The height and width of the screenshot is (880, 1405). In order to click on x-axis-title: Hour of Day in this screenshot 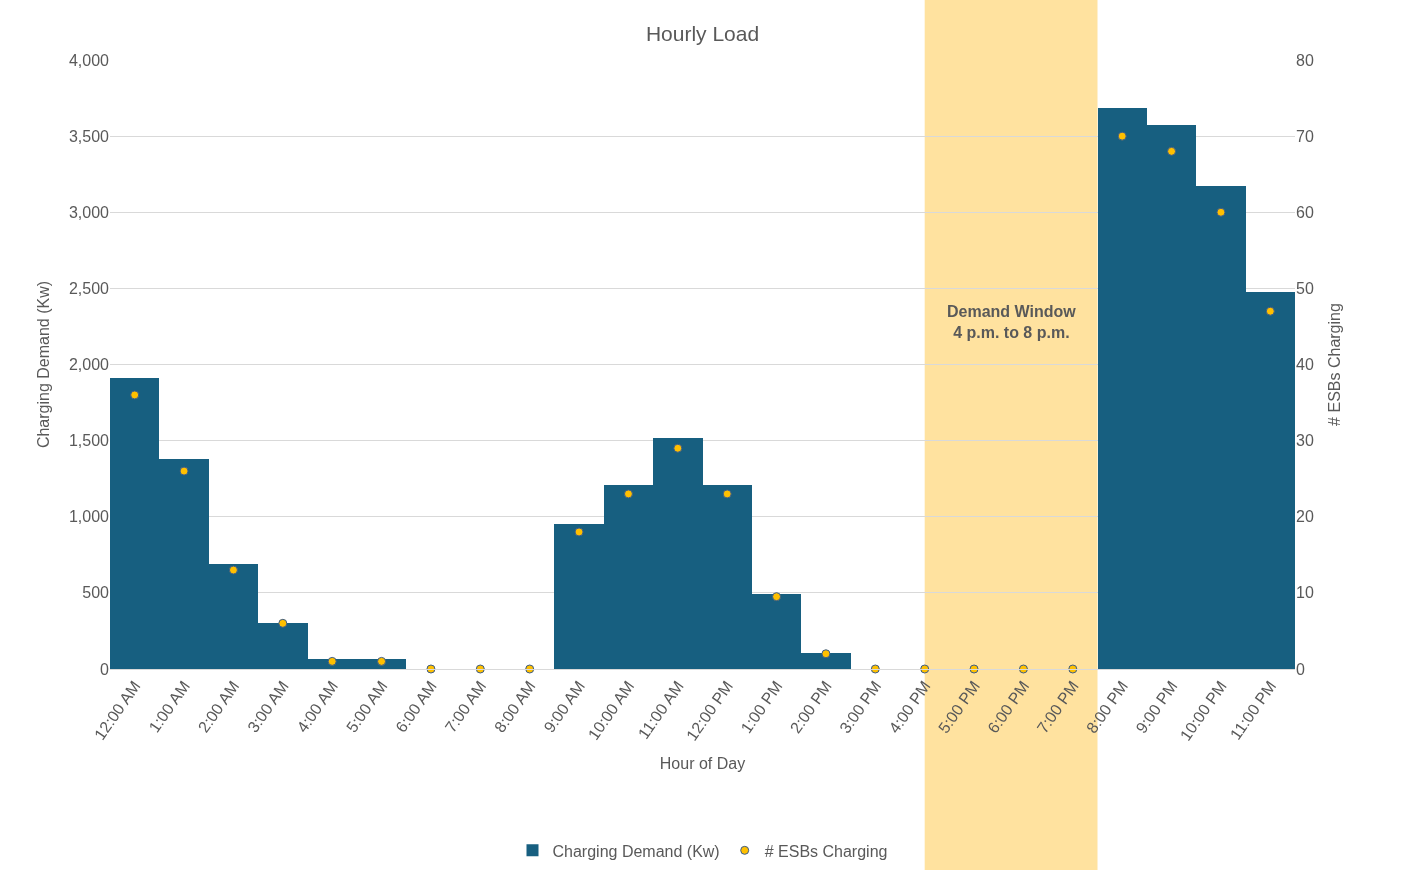, I will do `click(702, 764)`.